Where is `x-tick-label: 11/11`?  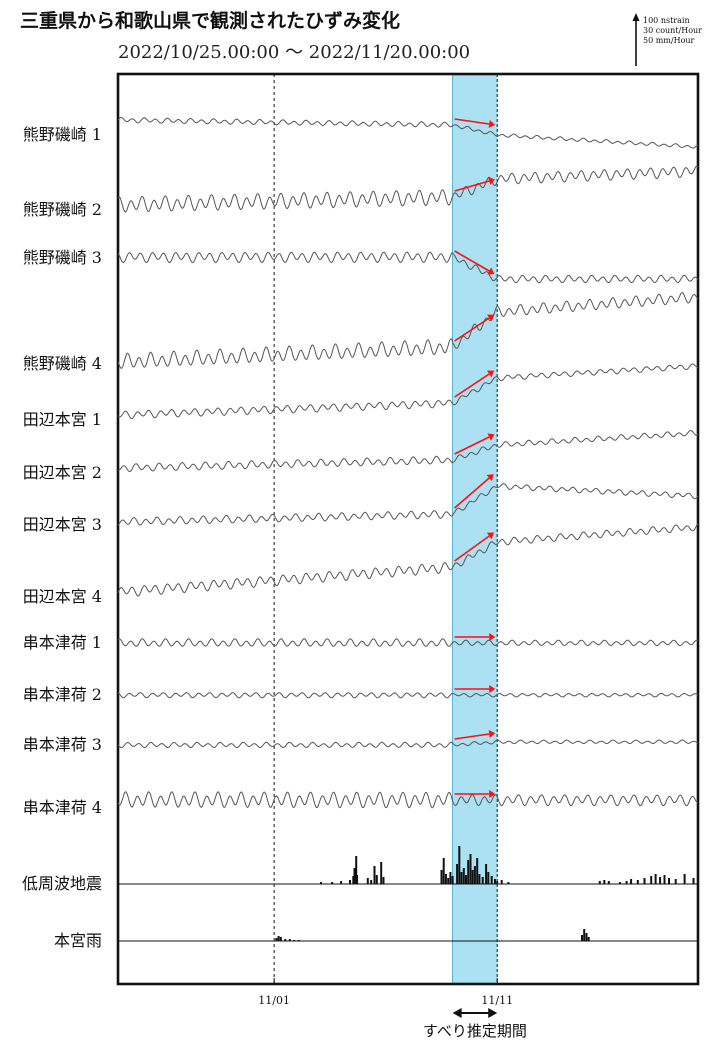
x-tick-label: 11/11 is located at coordinates (497, 1000).